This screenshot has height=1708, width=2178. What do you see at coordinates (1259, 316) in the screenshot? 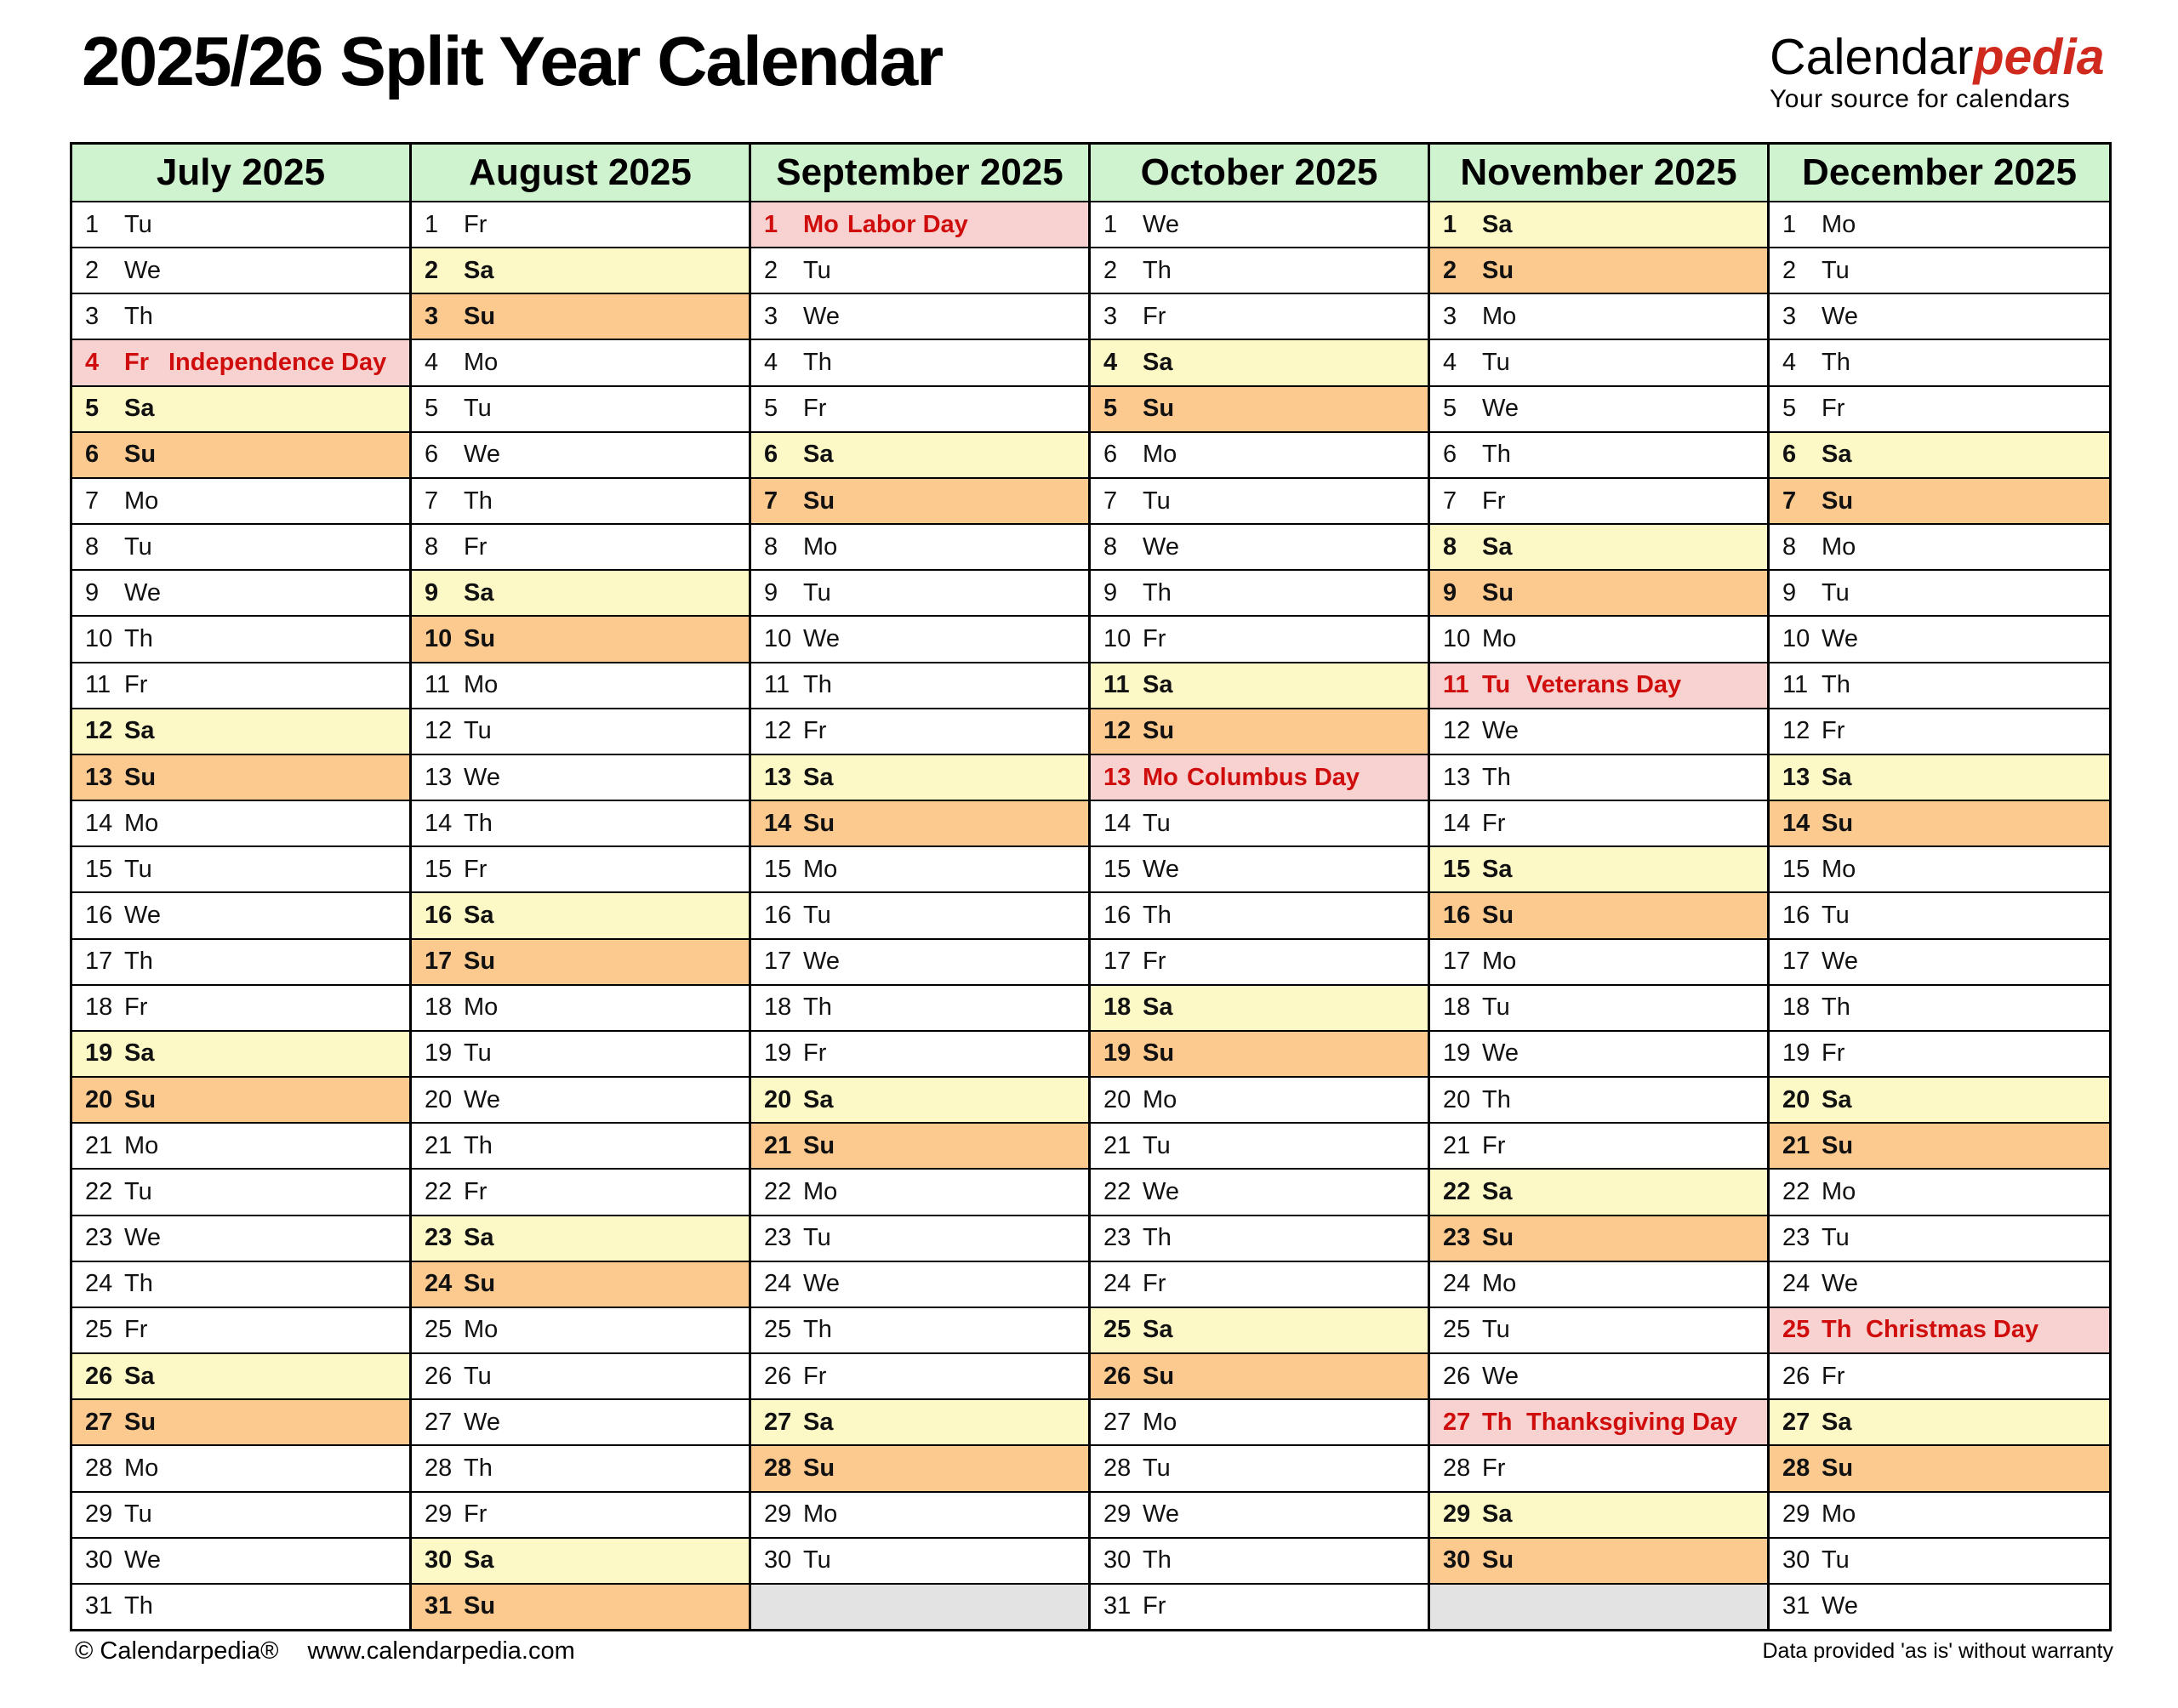
I see `day-cell-october-3: 3 Fr` at bounding box center [1259, 316].